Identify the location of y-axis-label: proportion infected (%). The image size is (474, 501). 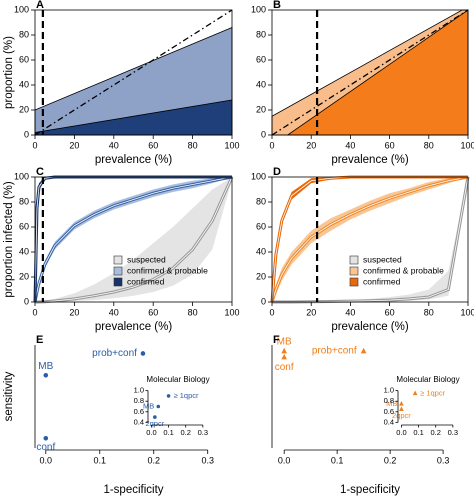
(9, 239).